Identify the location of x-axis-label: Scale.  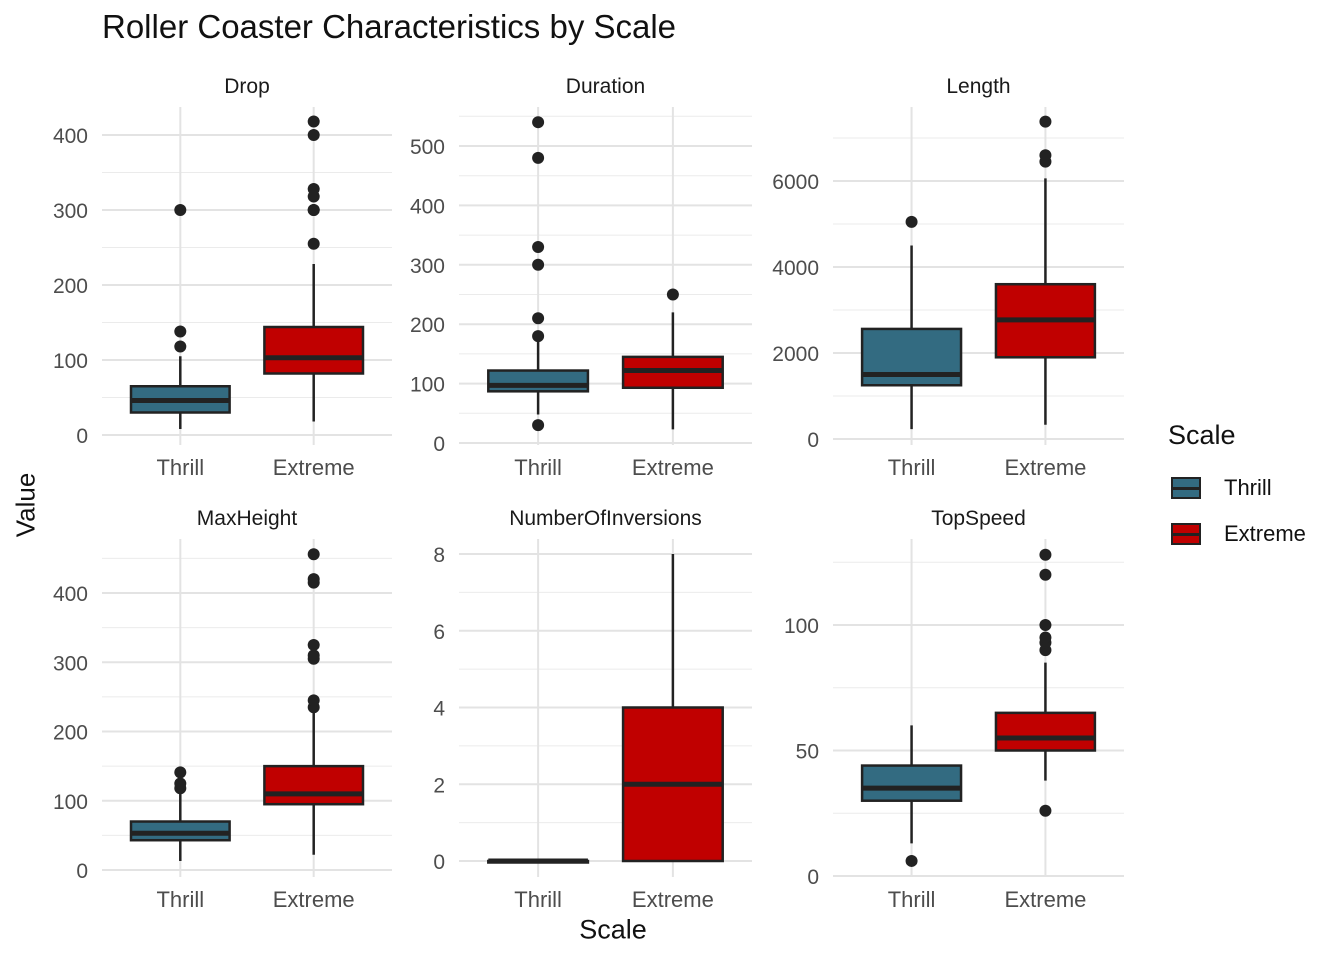
(613, 929).